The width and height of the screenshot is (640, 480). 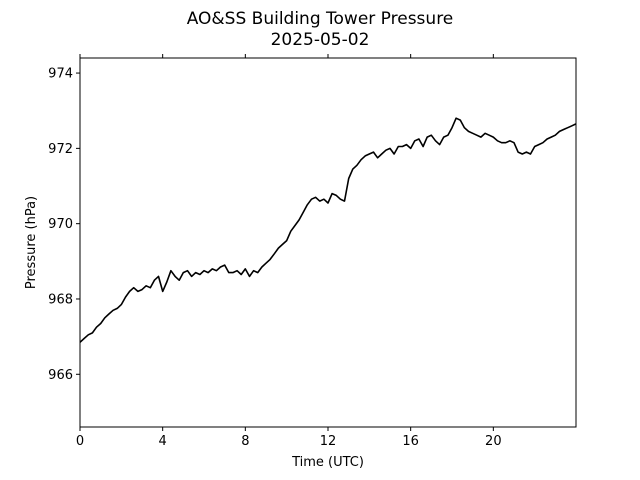 I want to click on y-tick-label: 968, so click(x=60, y=299).